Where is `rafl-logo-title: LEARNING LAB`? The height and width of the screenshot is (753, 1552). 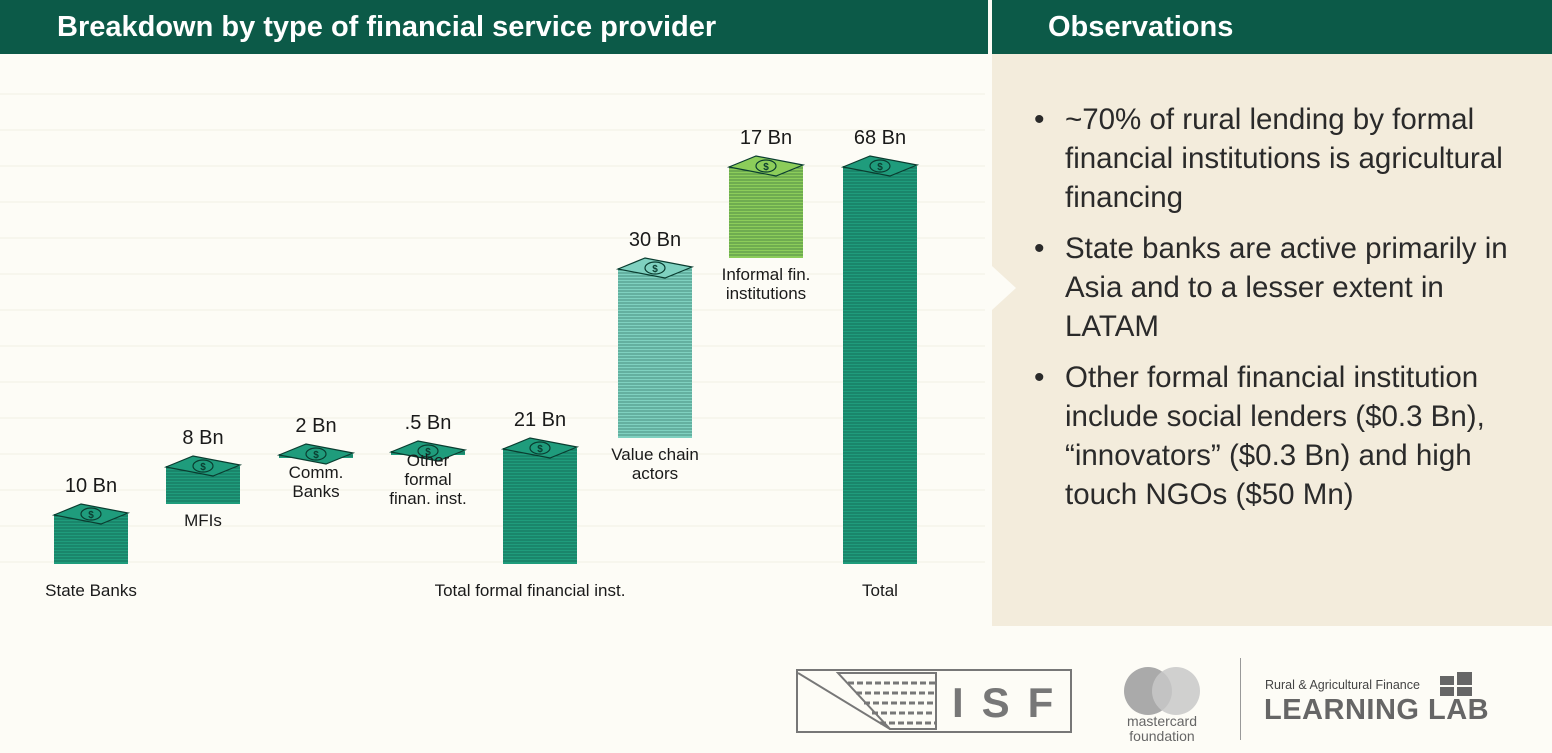
rafl-logo-title: LEARNING LAB is located at coordinates (1377, 710).